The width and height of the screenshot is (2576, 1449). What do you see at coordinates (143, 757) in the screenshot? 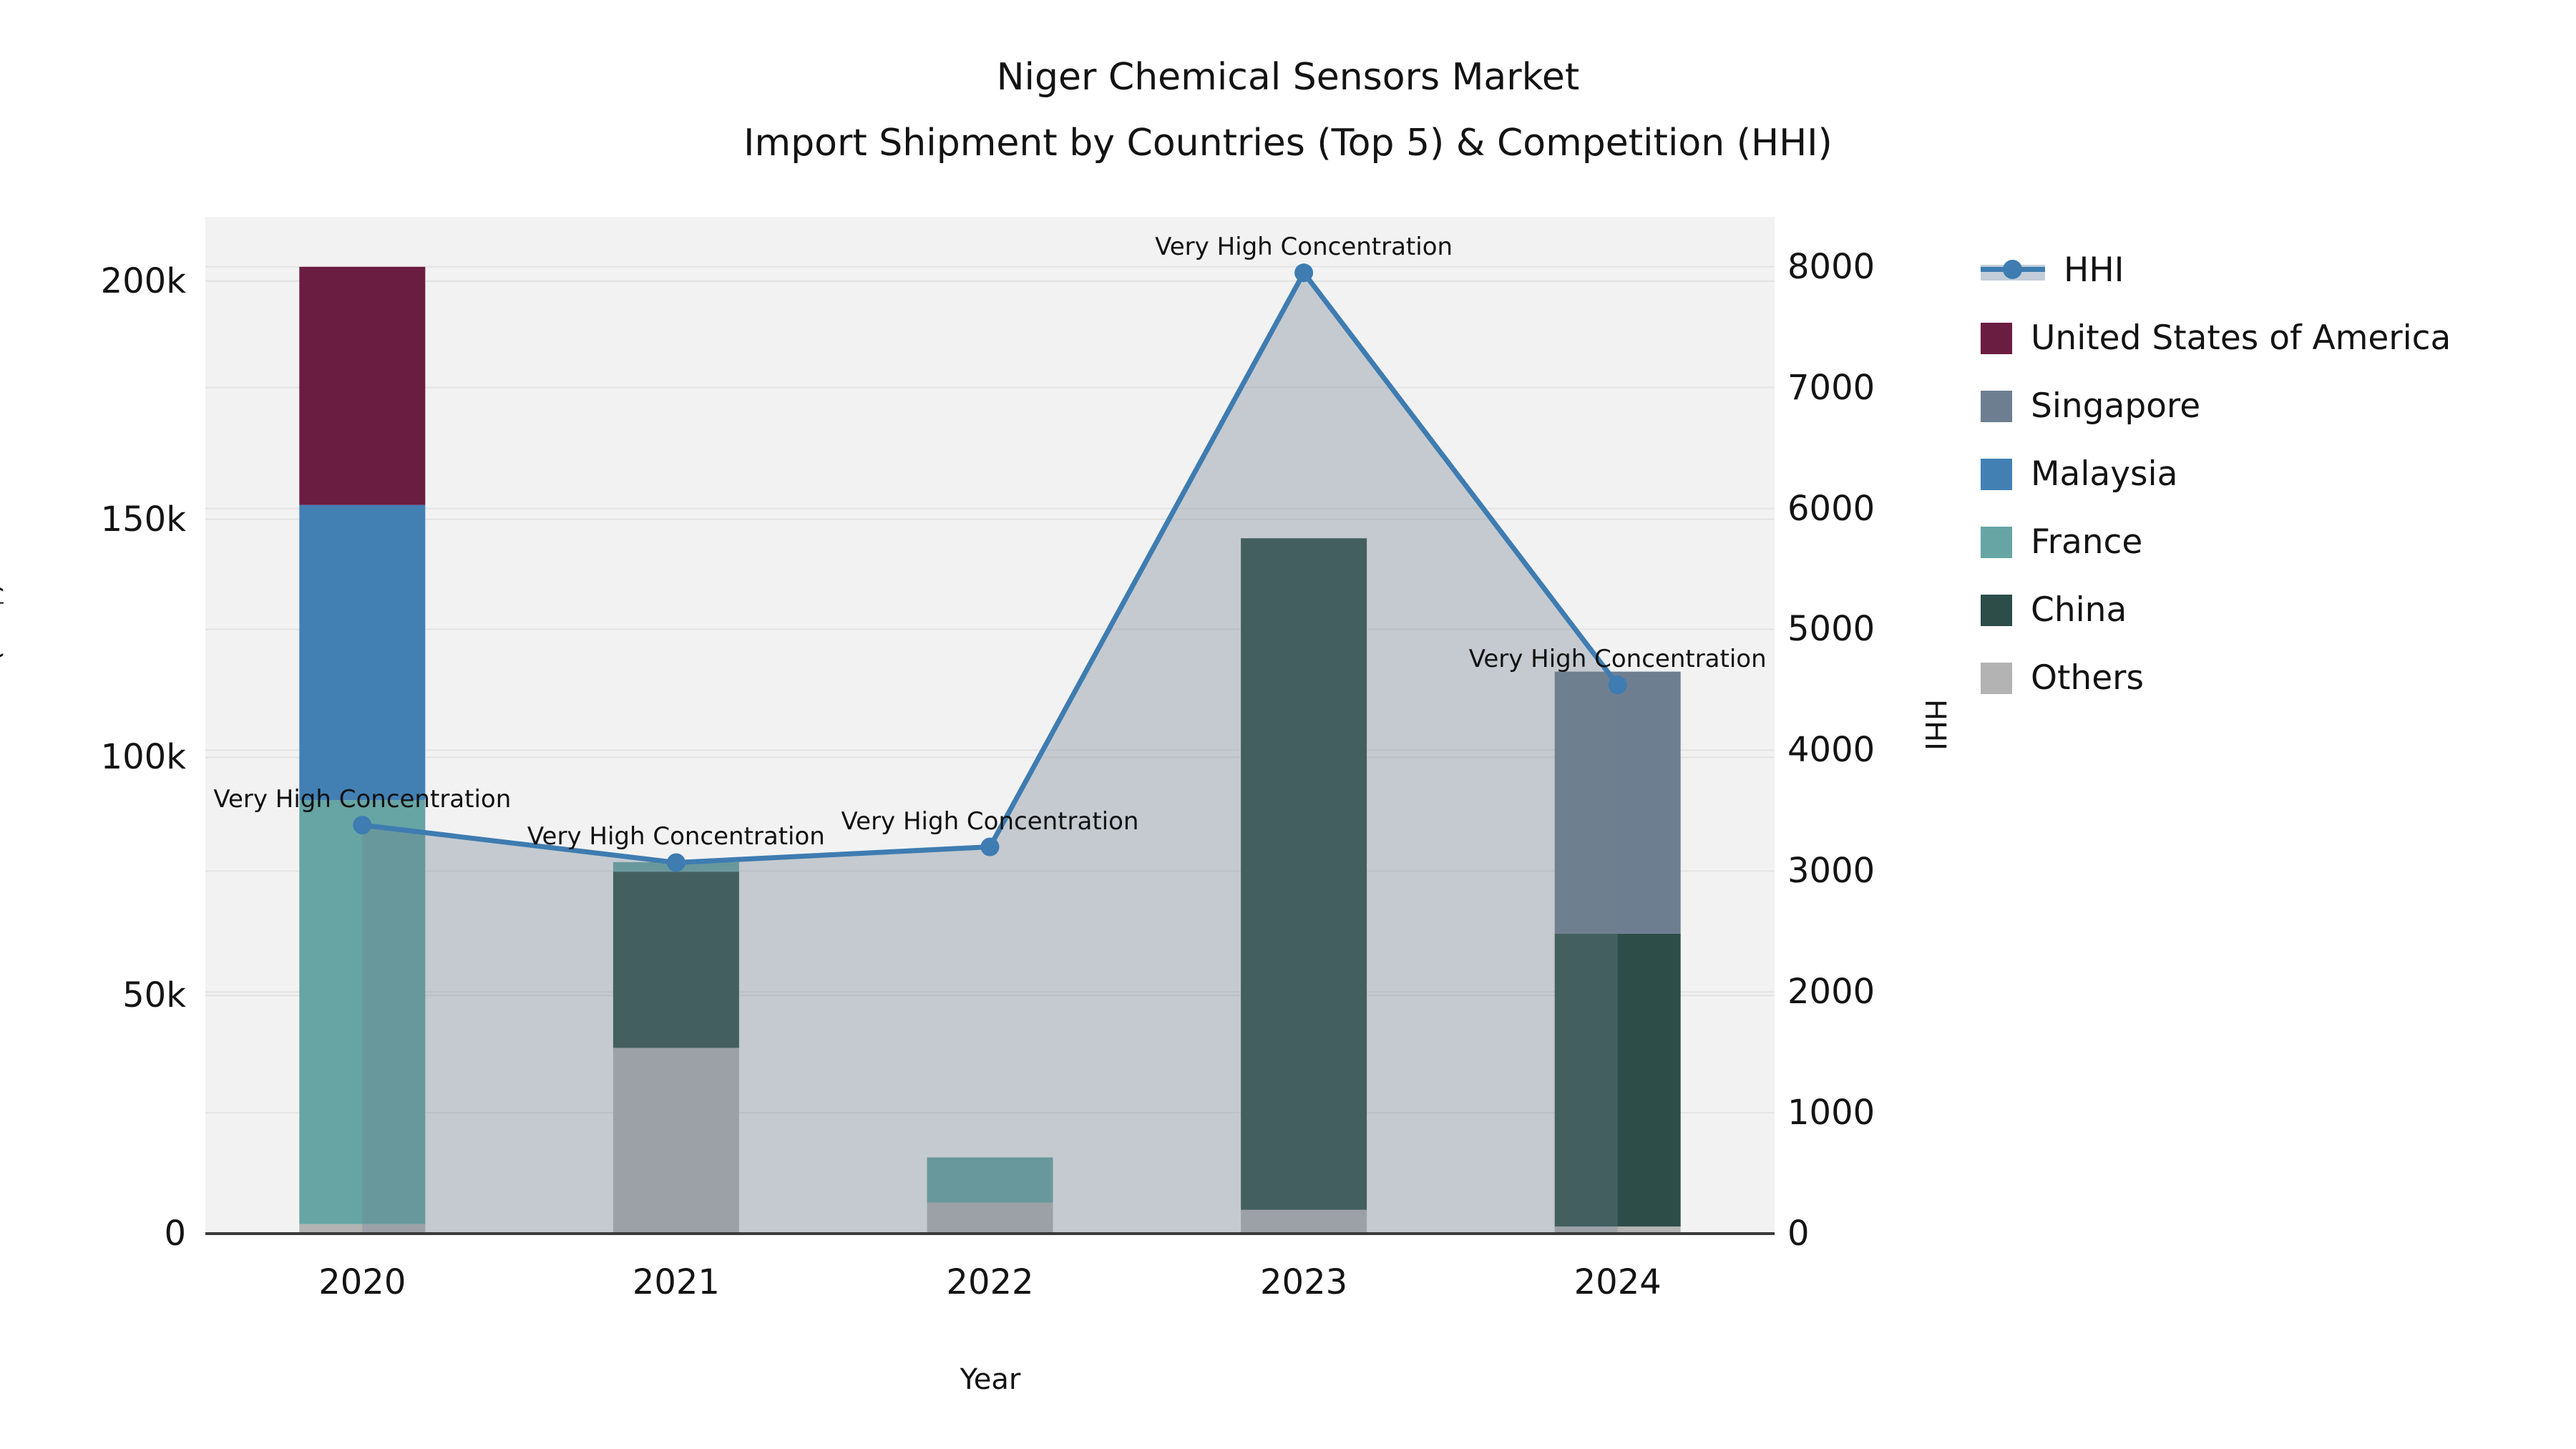
I see `y-left-tick-100k: 100k` at bounding box center [143, 757].